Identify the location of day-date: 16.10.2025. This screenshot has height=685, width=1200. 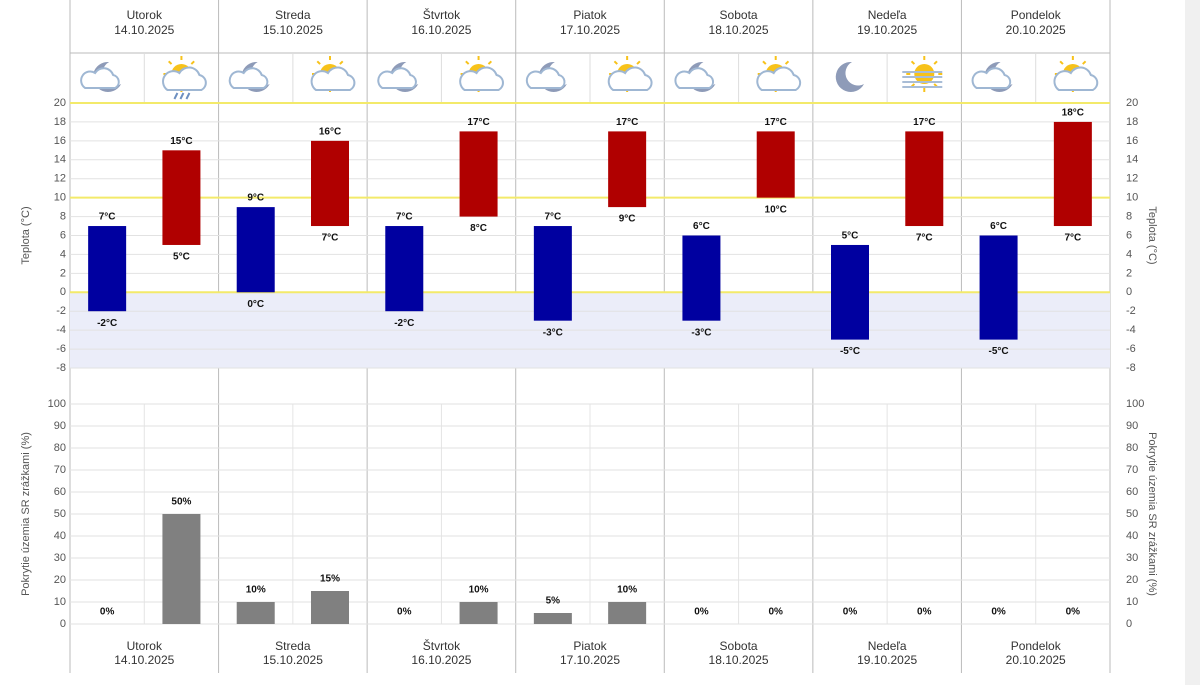
(441, 30).